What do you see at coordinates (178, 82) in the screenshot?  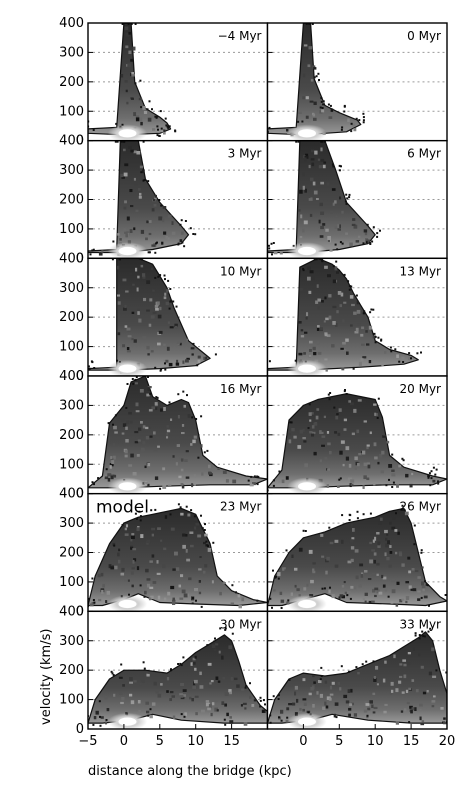 I see `panel-1: −4 Myr` at bounding box center [178, 82].